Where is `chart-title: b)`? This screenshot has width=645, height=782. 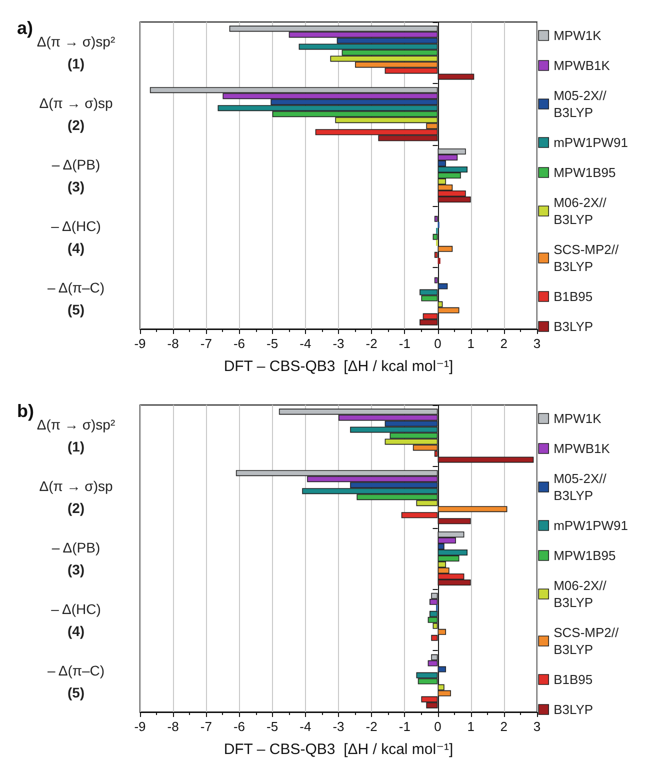 chart-title: b) is located at coordinates (25, 411).